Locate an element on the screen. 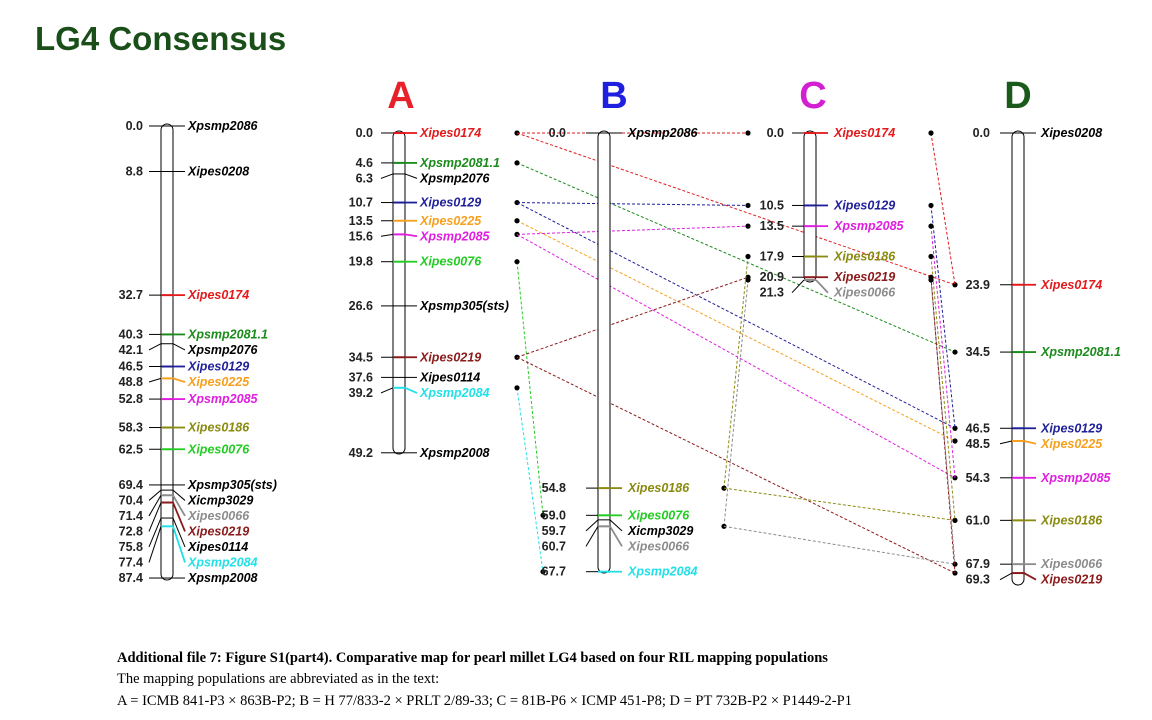 The height and width of the screenshot is (720, 1152). marker-consensus-Xipes0066: 71.4 Xipes0066 is located at coordinates (184, 508).